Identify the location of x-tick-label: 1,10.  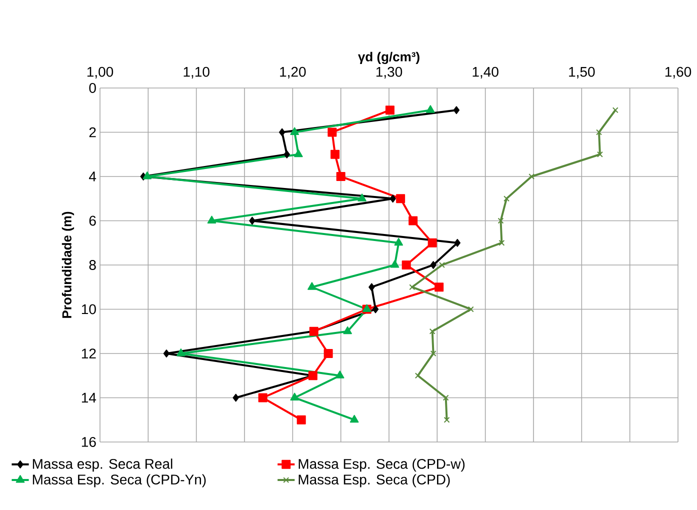
(197, 72).